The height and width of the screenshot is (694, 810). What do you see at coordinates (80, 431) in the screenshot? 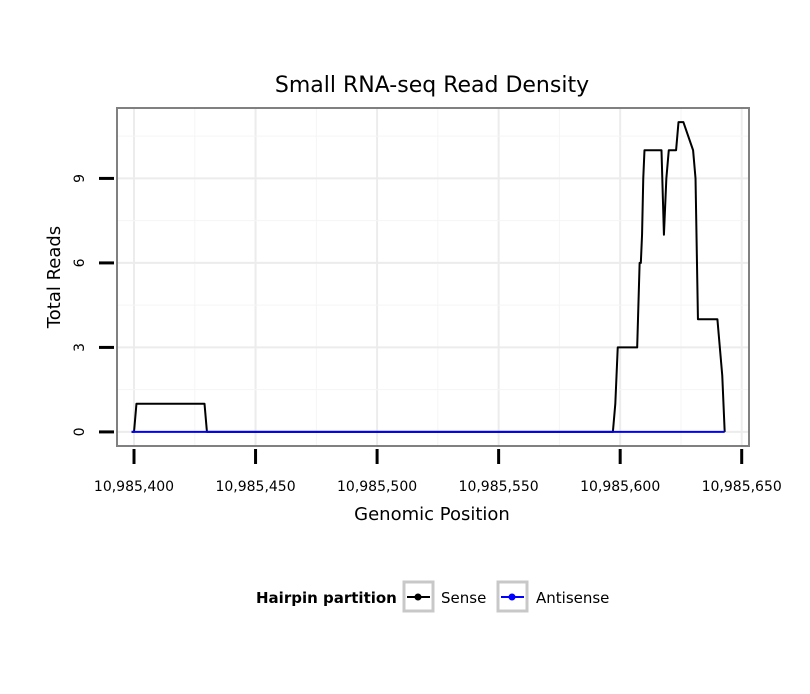
I see `y-tick-label: 0` at bounding box center [80, 431].